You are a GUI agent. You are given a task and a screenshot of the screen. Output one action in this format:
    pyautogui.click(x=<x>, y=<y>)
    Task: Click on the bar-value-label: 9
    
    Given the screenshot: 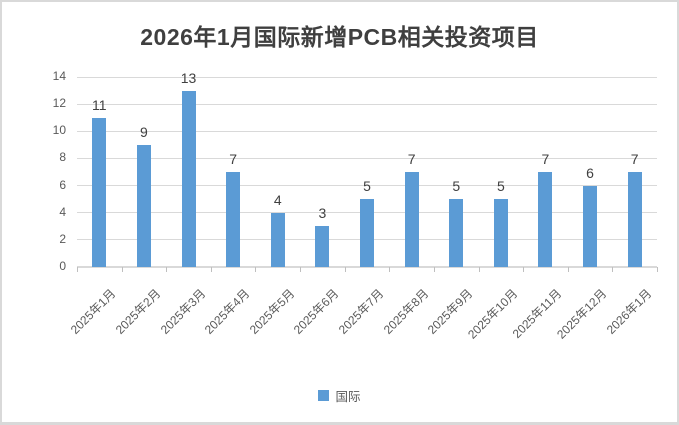 What is the action you would take?
    pyautogui.click(x=144, y=131)
    